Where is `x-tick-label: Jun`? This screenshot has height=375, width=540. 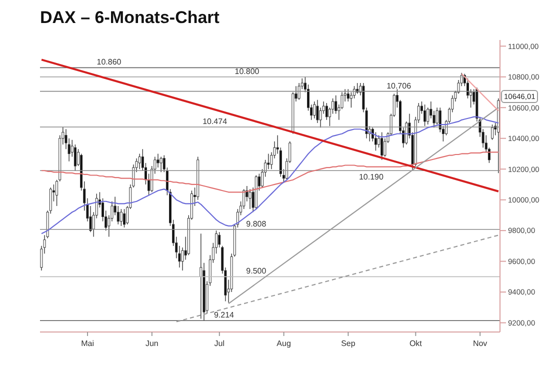 x-tick-label: Jun is located at coordinates (151, 343).